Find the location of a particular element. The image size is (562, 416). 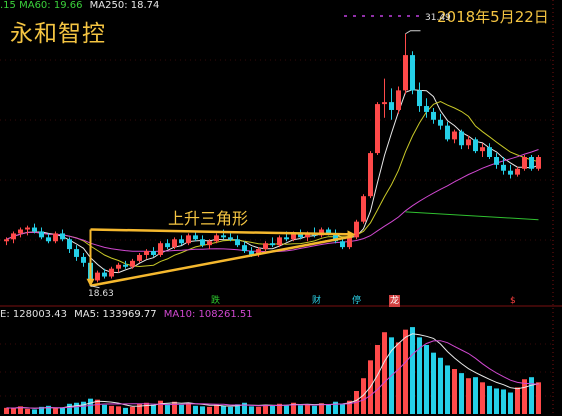

triangle-resistance-line is located at coordinates (221, 232).